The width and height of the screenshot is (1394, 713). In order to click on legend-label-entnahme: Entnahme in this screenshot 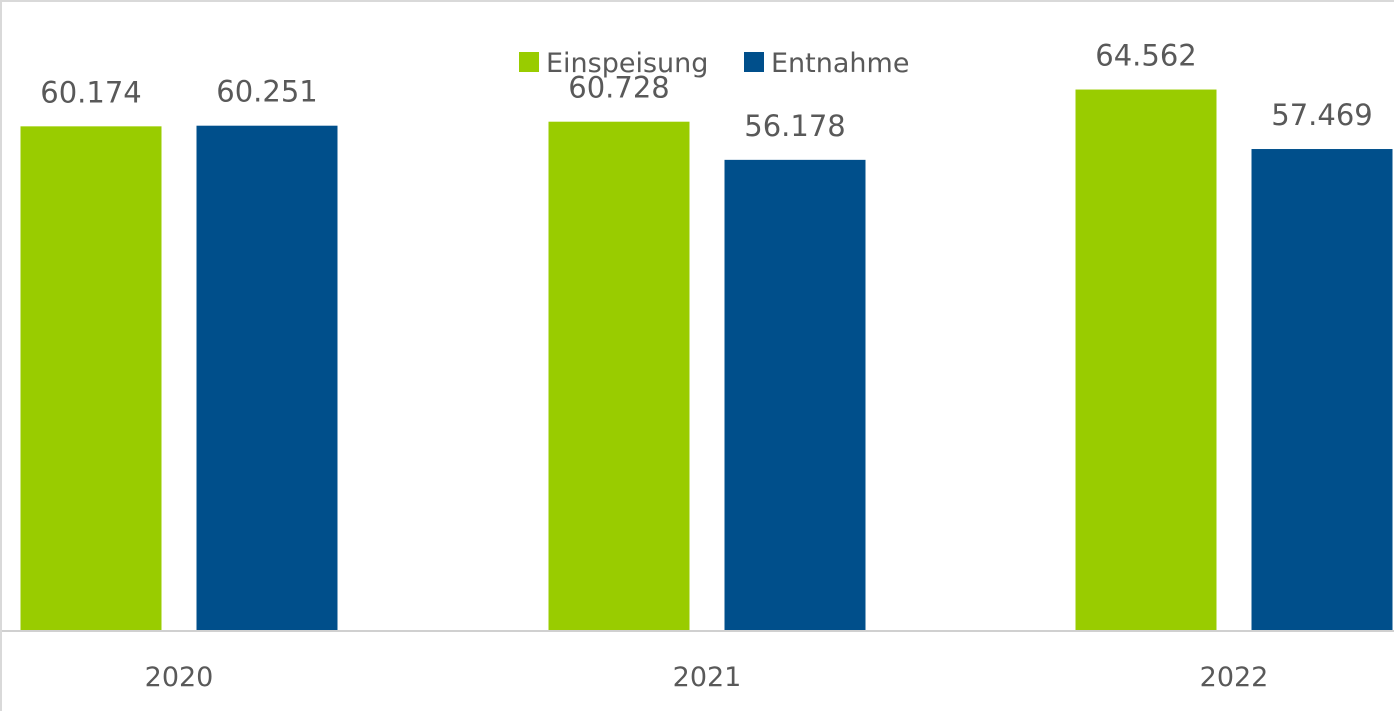, I will do `click(840, 63)`.